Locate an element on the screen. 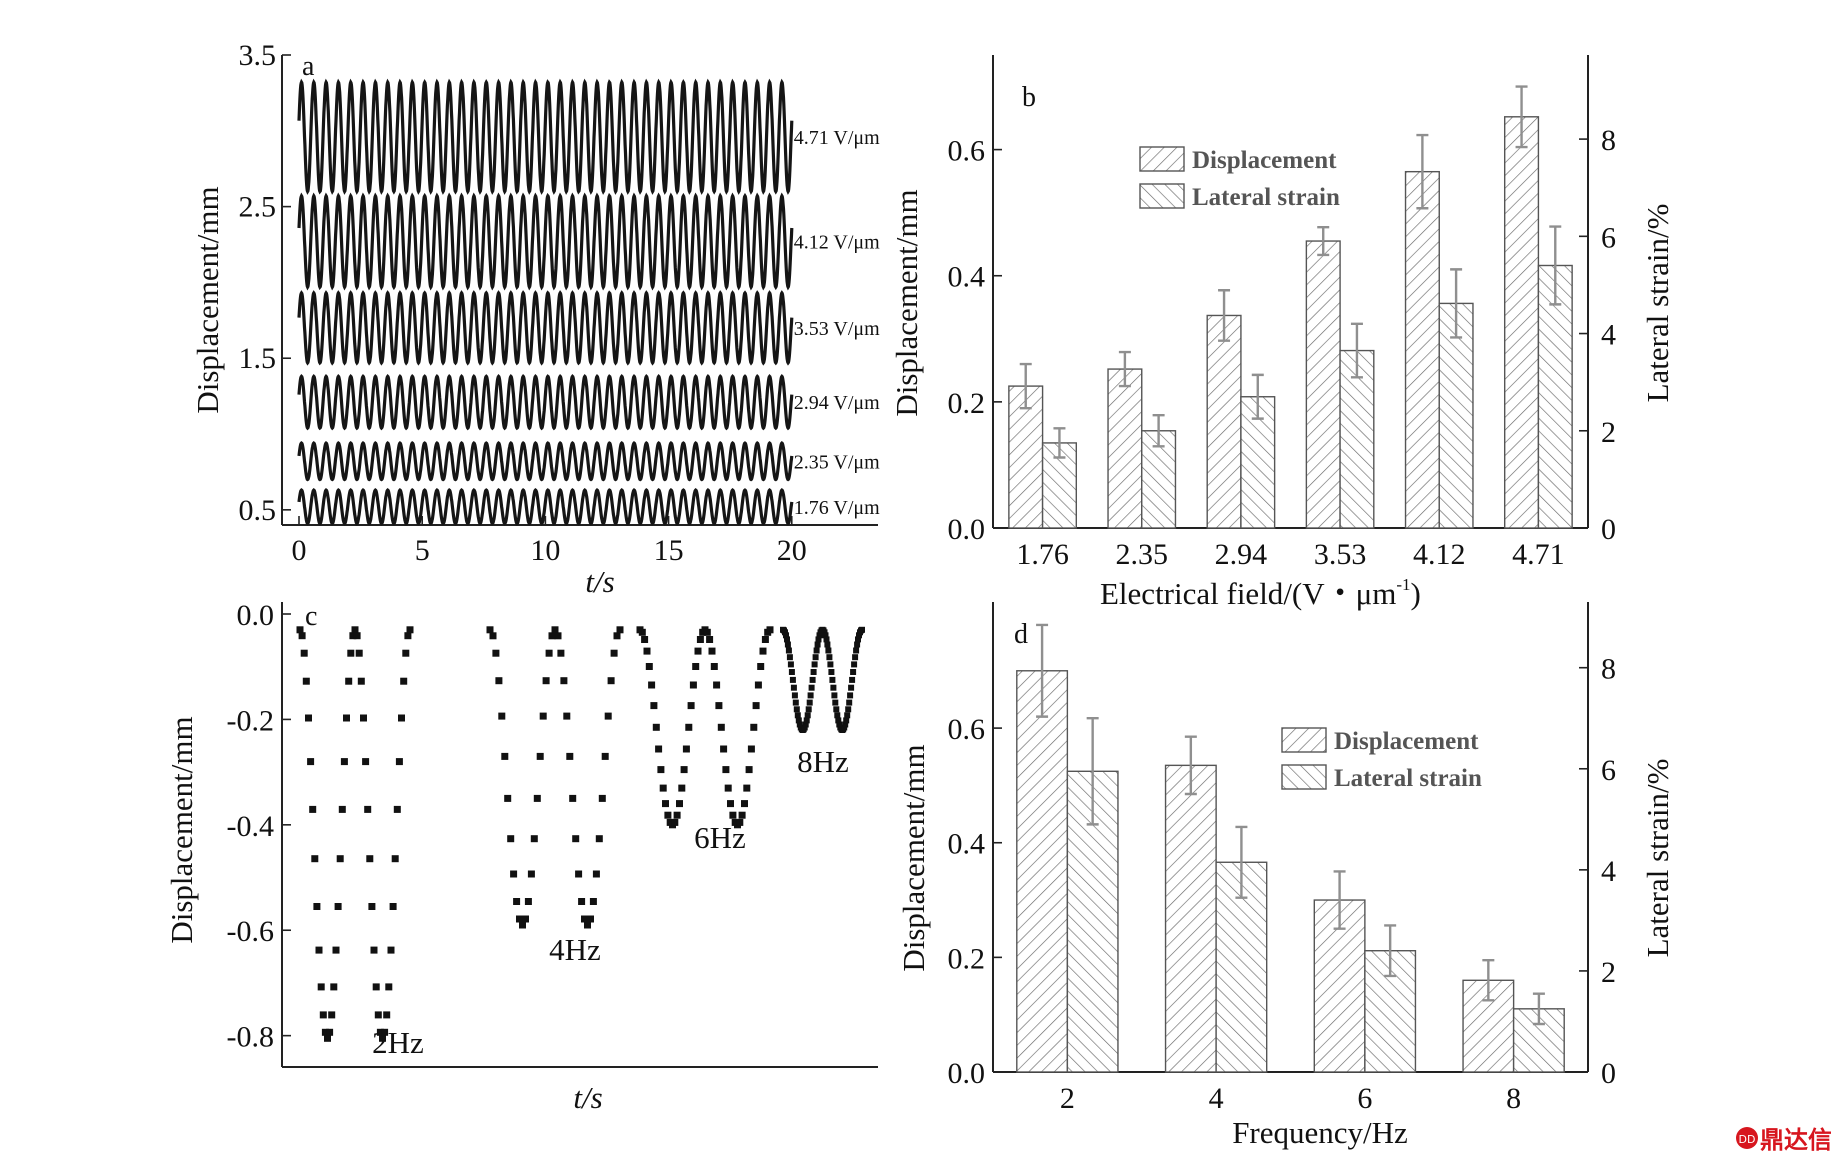 The image size is (1831, 1157). panel-c-xlabel-text: t/s is located at coordinates (587, 1097).